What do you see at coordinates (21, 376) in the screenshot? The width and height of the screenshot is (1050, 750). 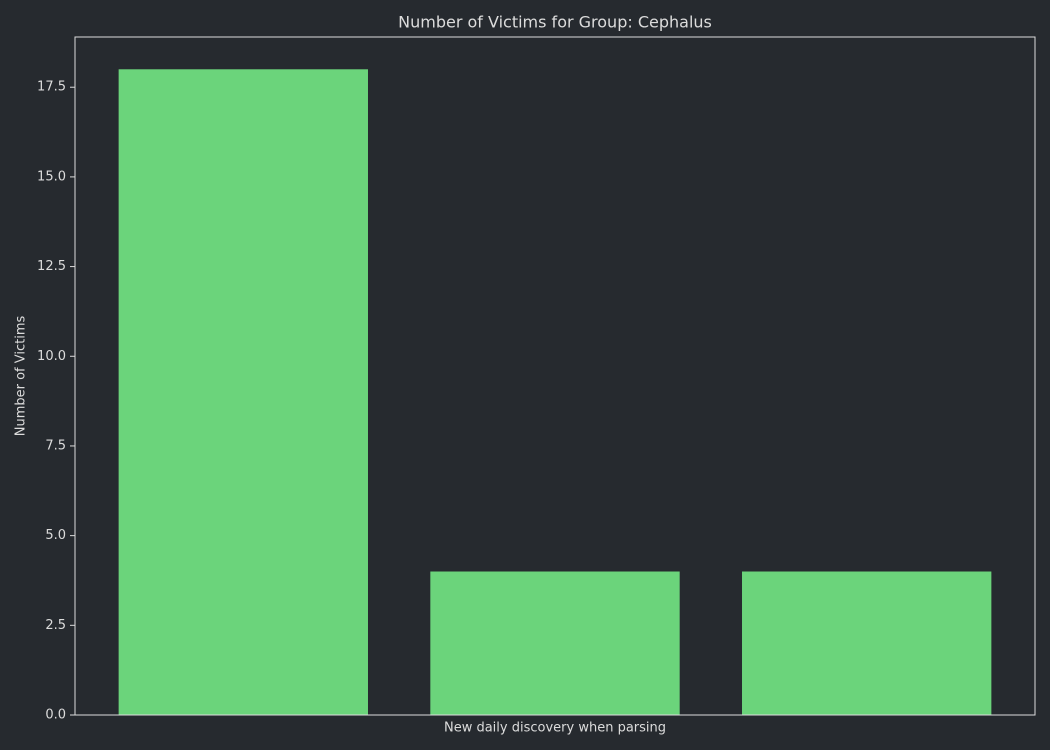 I see `y-axis-label: Number of Victims` at bounding box center [21, 376].